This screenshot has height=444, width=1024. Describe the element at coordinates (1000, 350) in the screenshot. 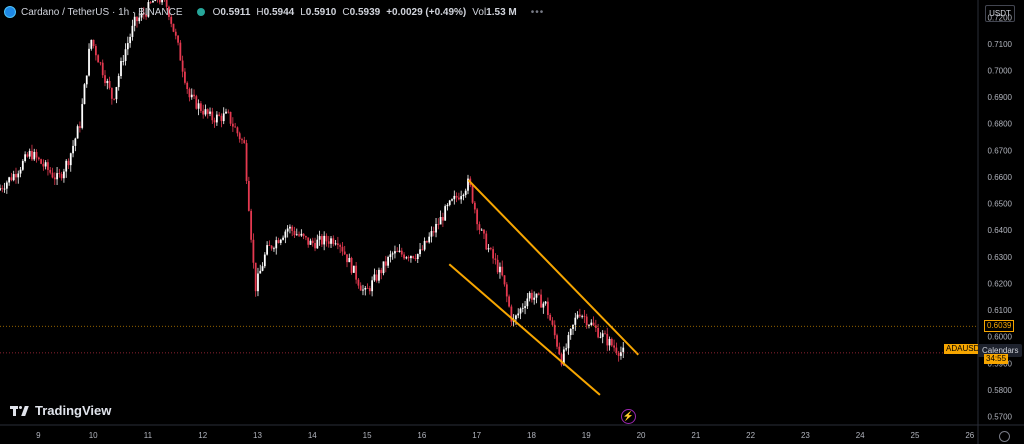

I see `calendars-button: Calendars` at that location.